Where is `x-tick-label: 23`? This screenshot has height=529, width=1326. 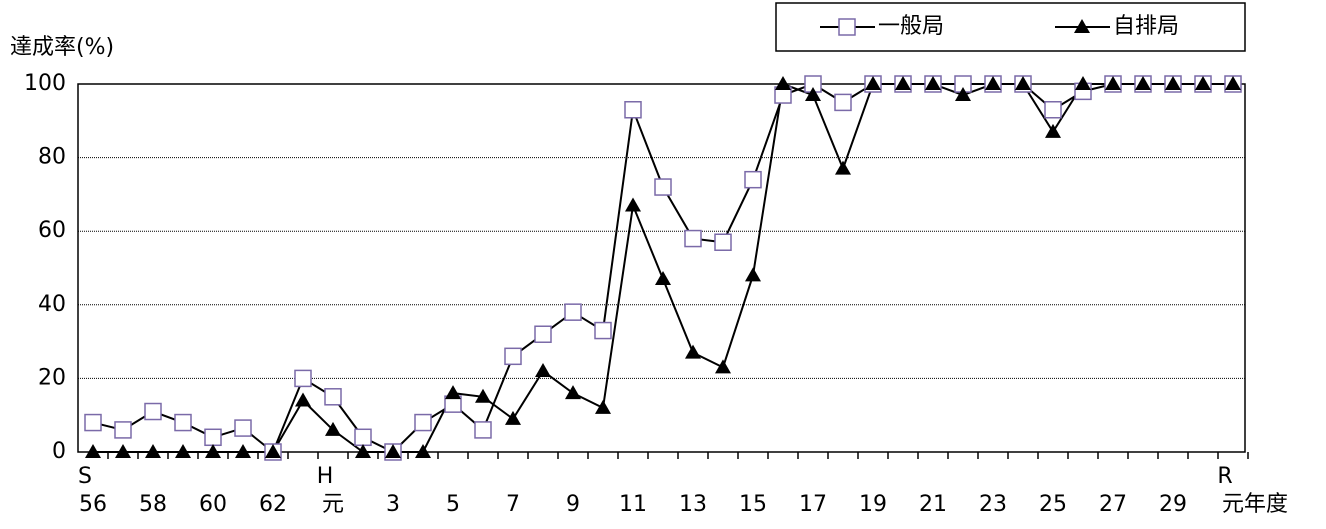 x-tick-label: 23 is located at coordinates (993, 504).